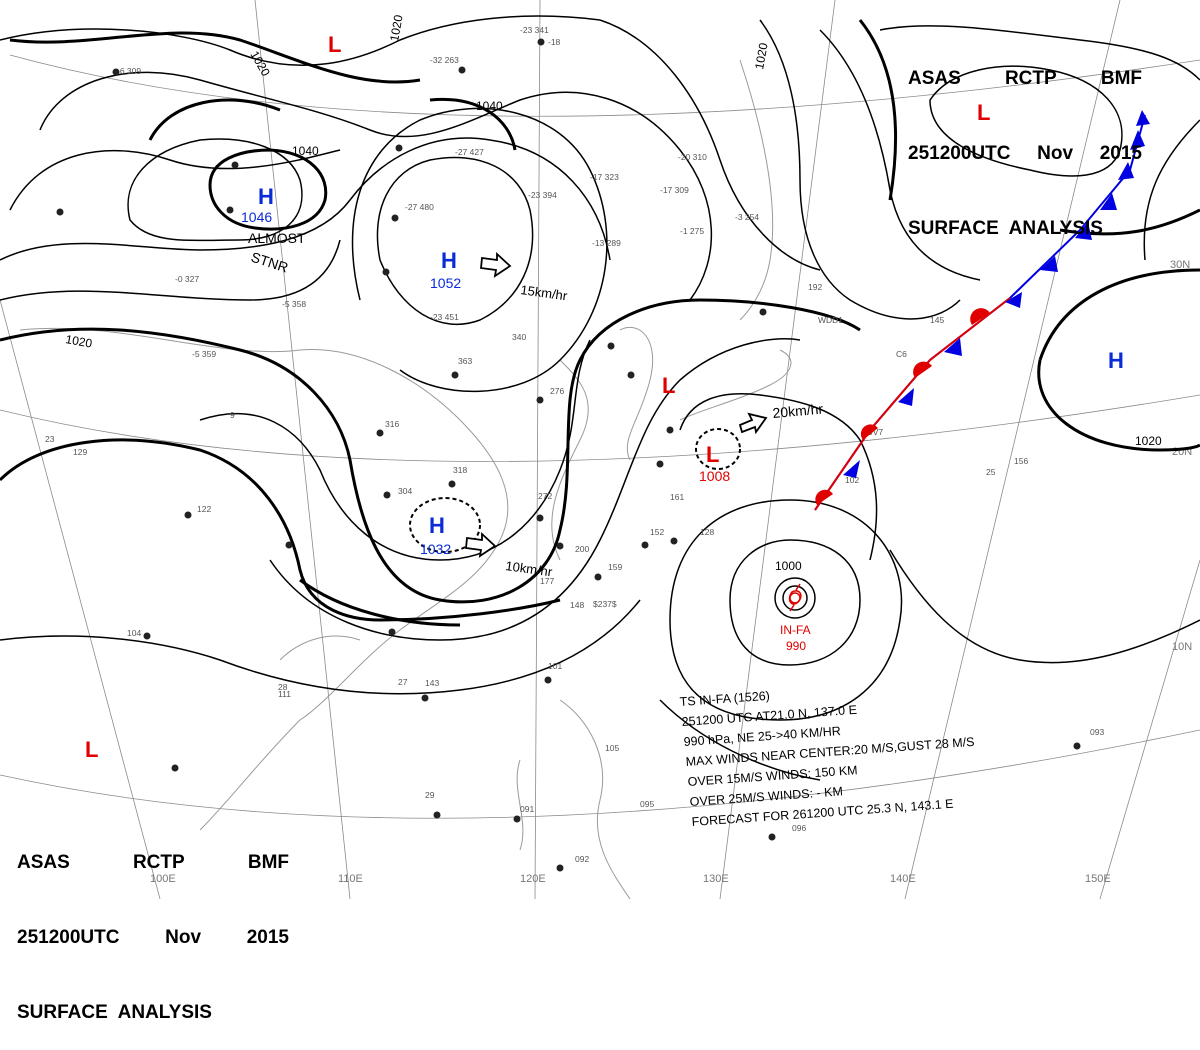  I want to click on station-plot: 318, so click(460, 470).